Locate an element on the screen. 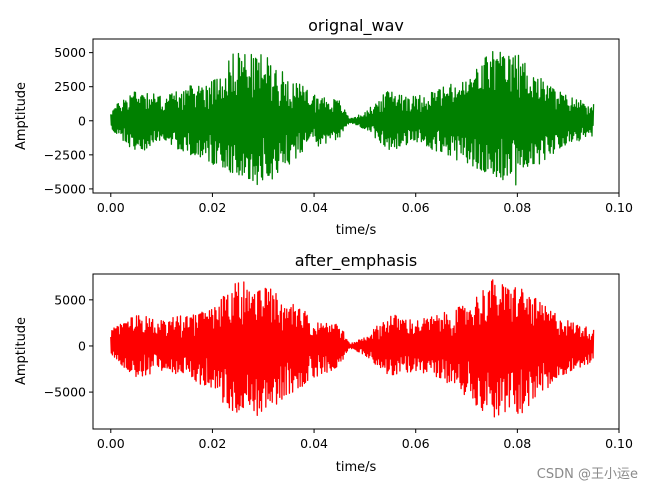 The width and height of the screenshot is (650, 488). y-axis-ticks: −5000 −2500 0 2500 5000 is located at coordinates (68, 120).